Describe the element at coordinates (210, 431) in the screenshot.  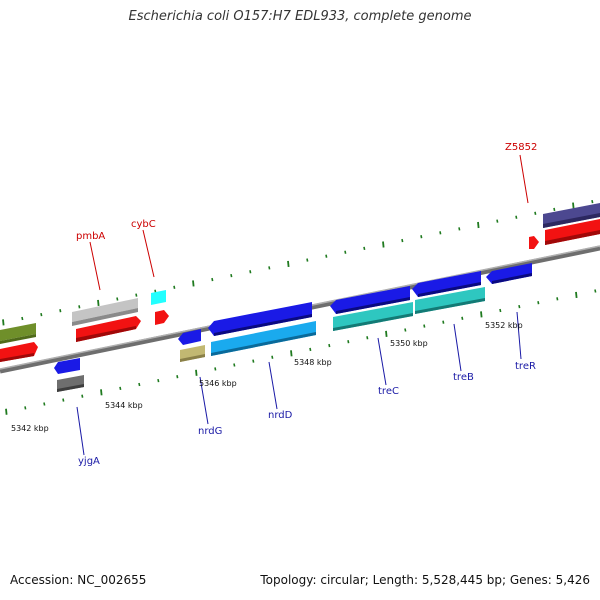
I see `gene-label-nrdG: nrdG` at that location.